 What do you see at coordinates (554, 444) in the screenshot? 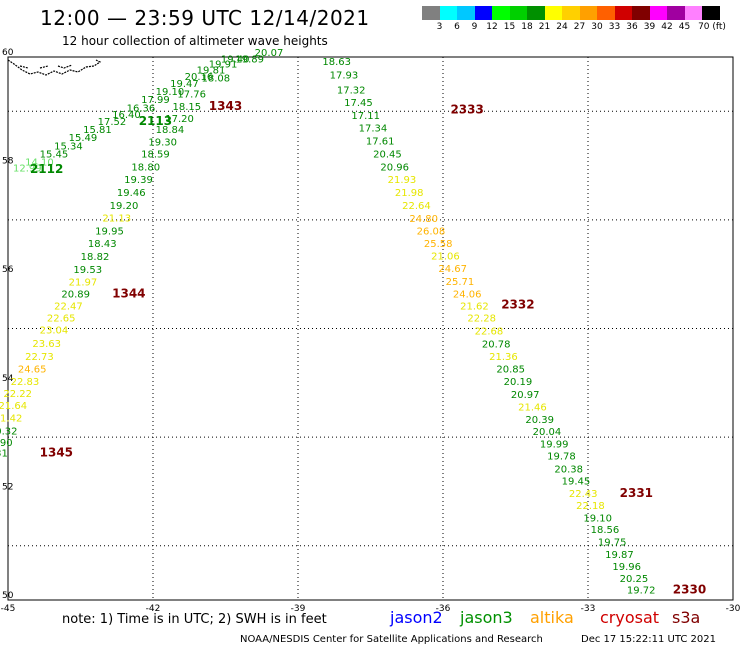
I see `swh-value: 19.99` at bounding box center [554, 444].